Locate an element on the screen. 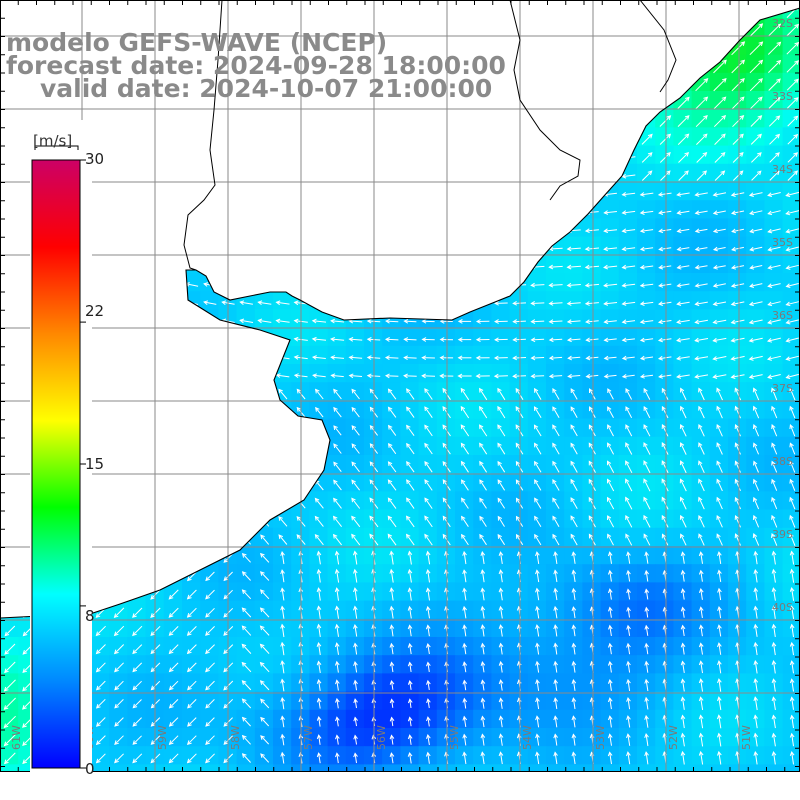  colorbar-gradient is located at coordinates (56, 464).